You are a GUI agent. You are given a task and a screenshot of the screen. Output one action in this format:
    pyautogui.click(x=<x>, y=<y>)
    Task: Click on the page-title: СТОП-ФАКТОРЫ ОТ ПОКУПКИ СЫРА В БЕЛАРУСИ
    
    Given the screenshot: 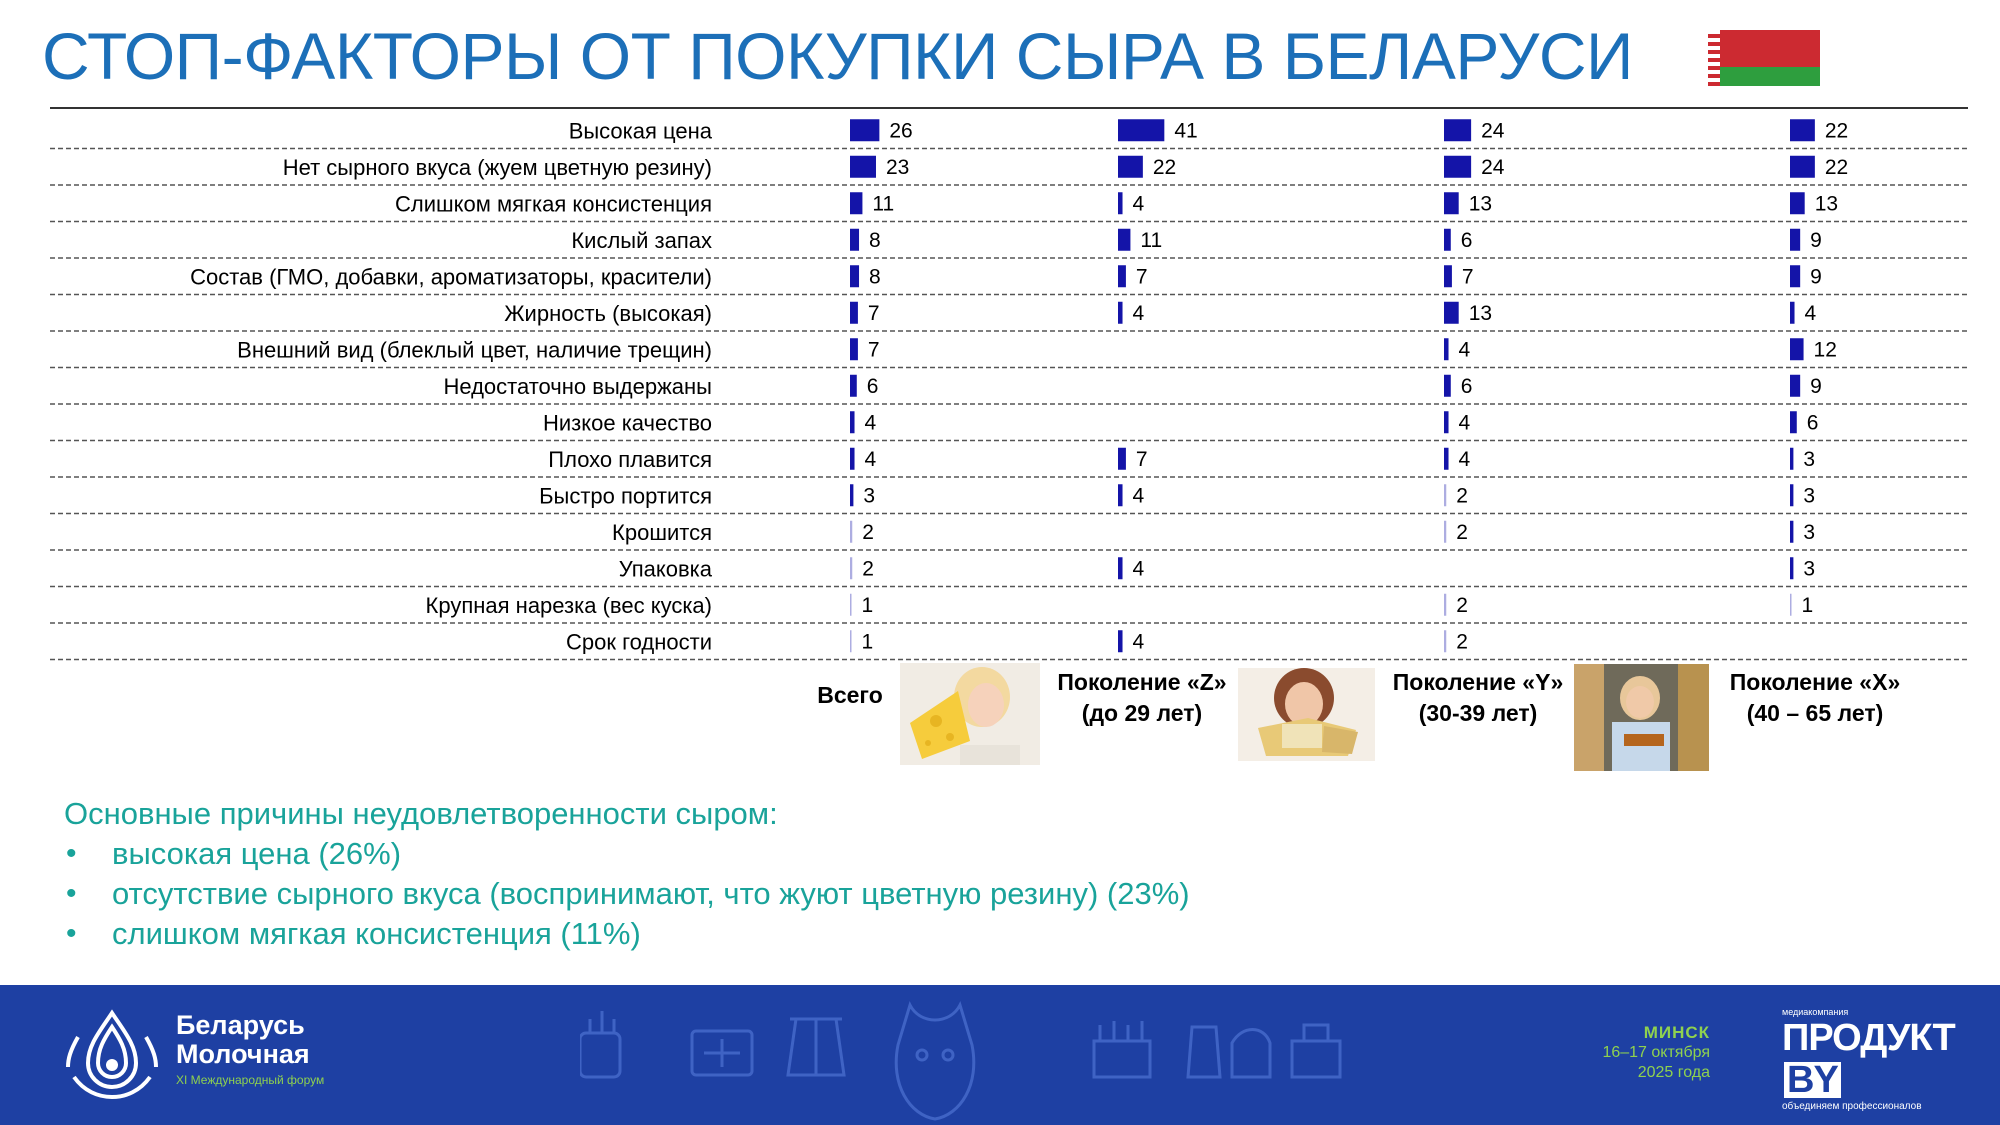 What is the action you would take?
    pyautogui.click(x=837, y=56)
    